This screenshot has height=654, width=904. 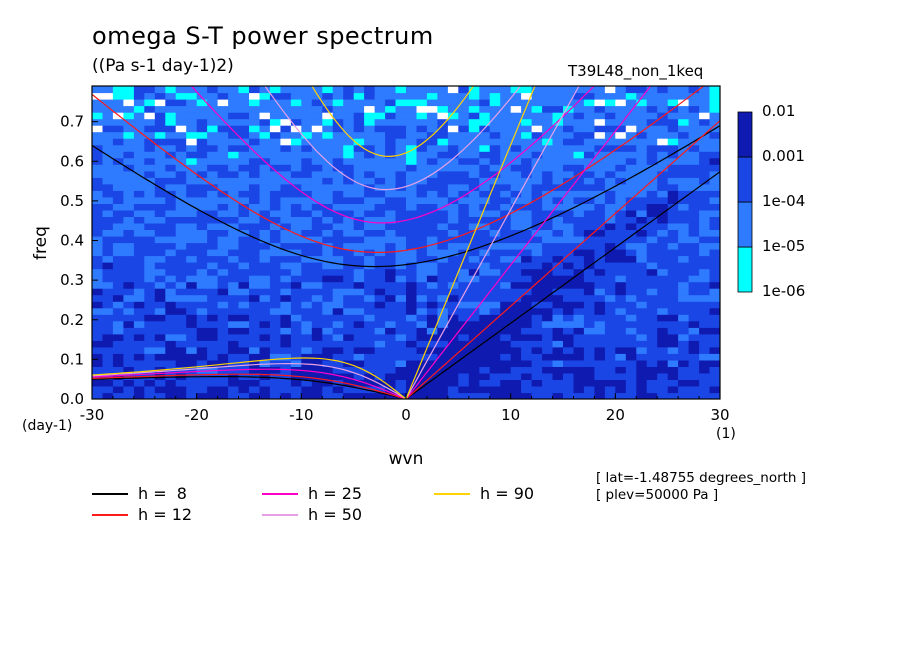 I want to click on x-tick-label: 20, so click(x=615, y=415).